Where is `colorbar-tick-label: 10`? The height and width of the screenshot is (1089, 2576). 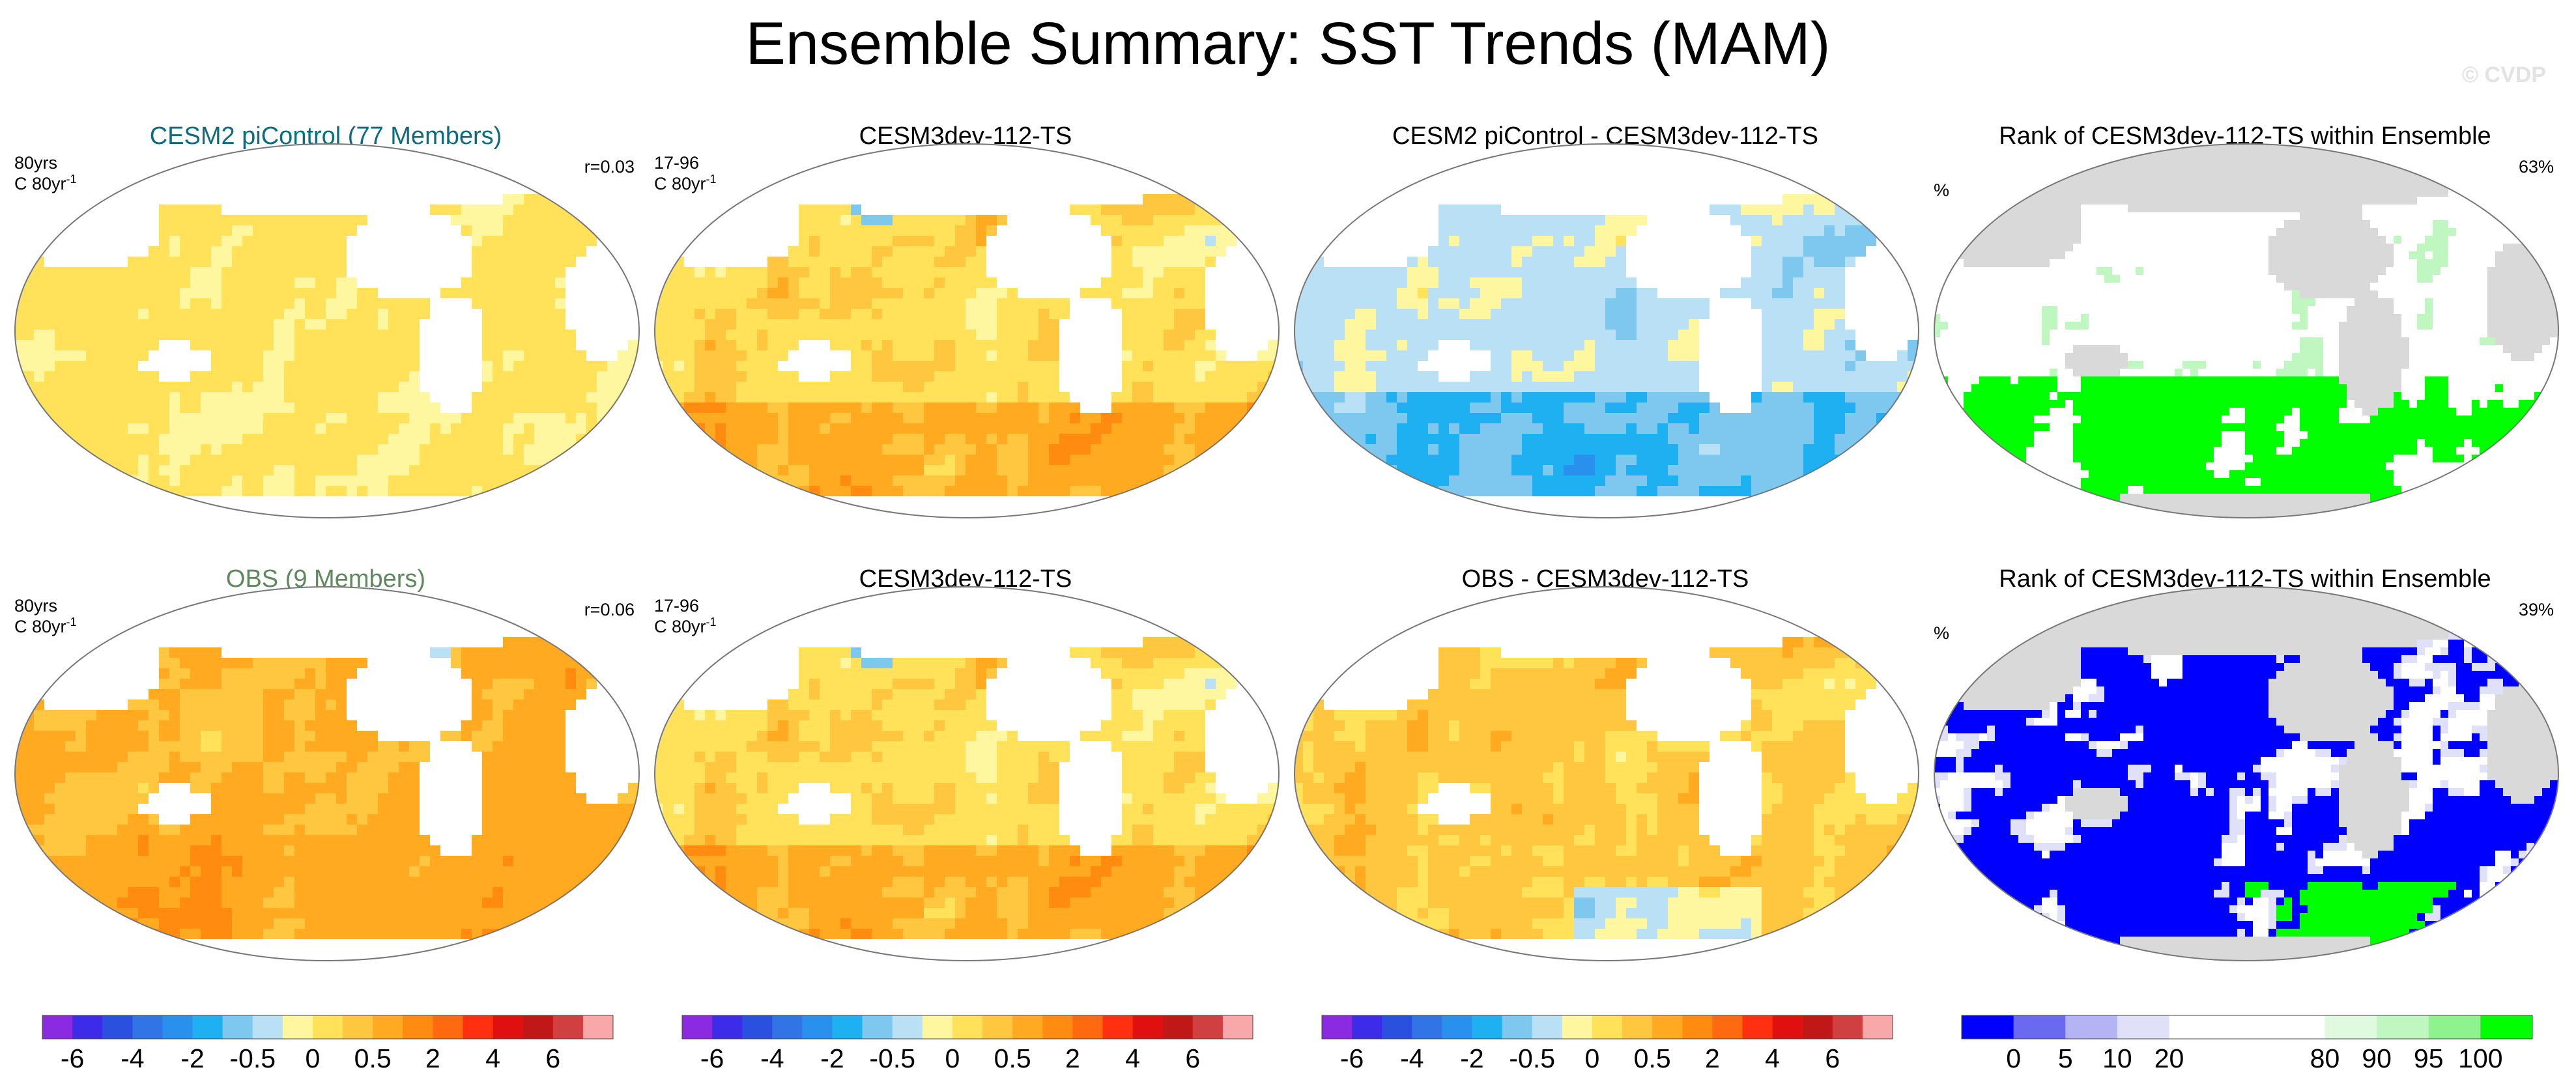
colorbar-tick-label: 10 is located at coordinates (2117, 1058).